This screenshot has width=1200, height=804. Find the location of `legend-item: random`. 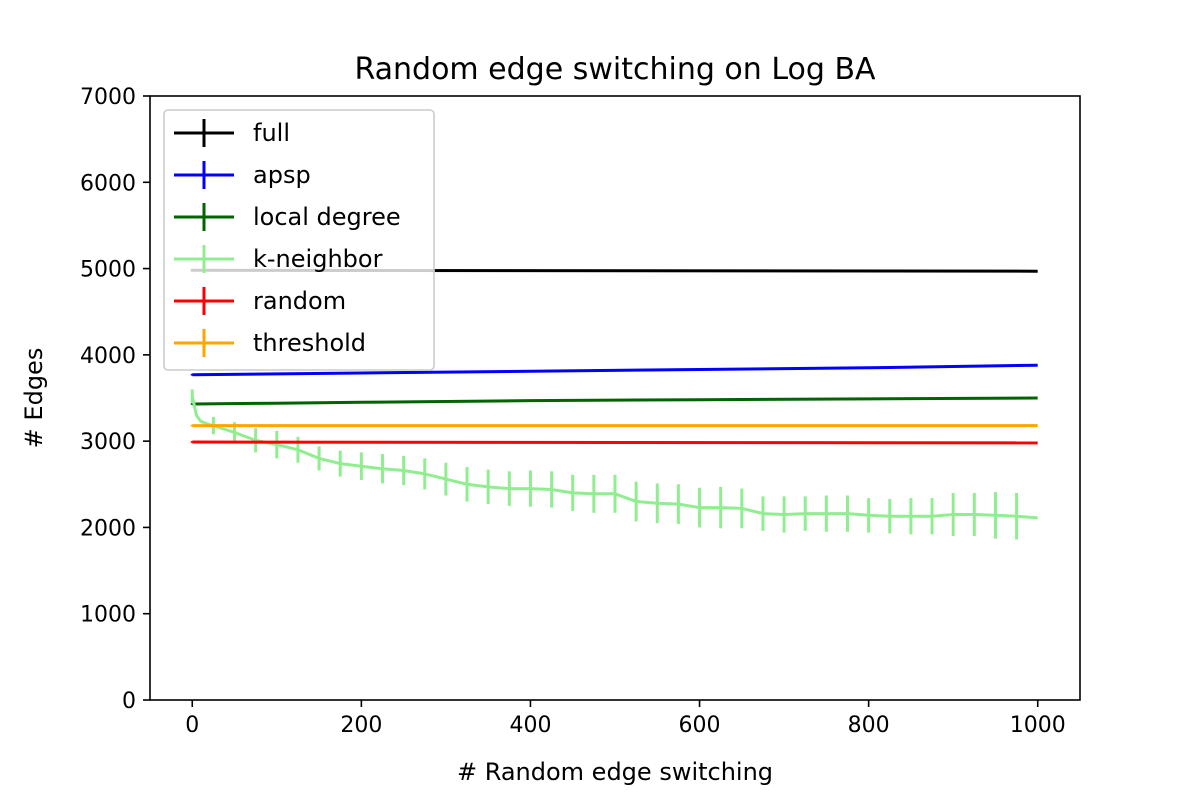

legend-item: random is located at coordinates (260, 301).